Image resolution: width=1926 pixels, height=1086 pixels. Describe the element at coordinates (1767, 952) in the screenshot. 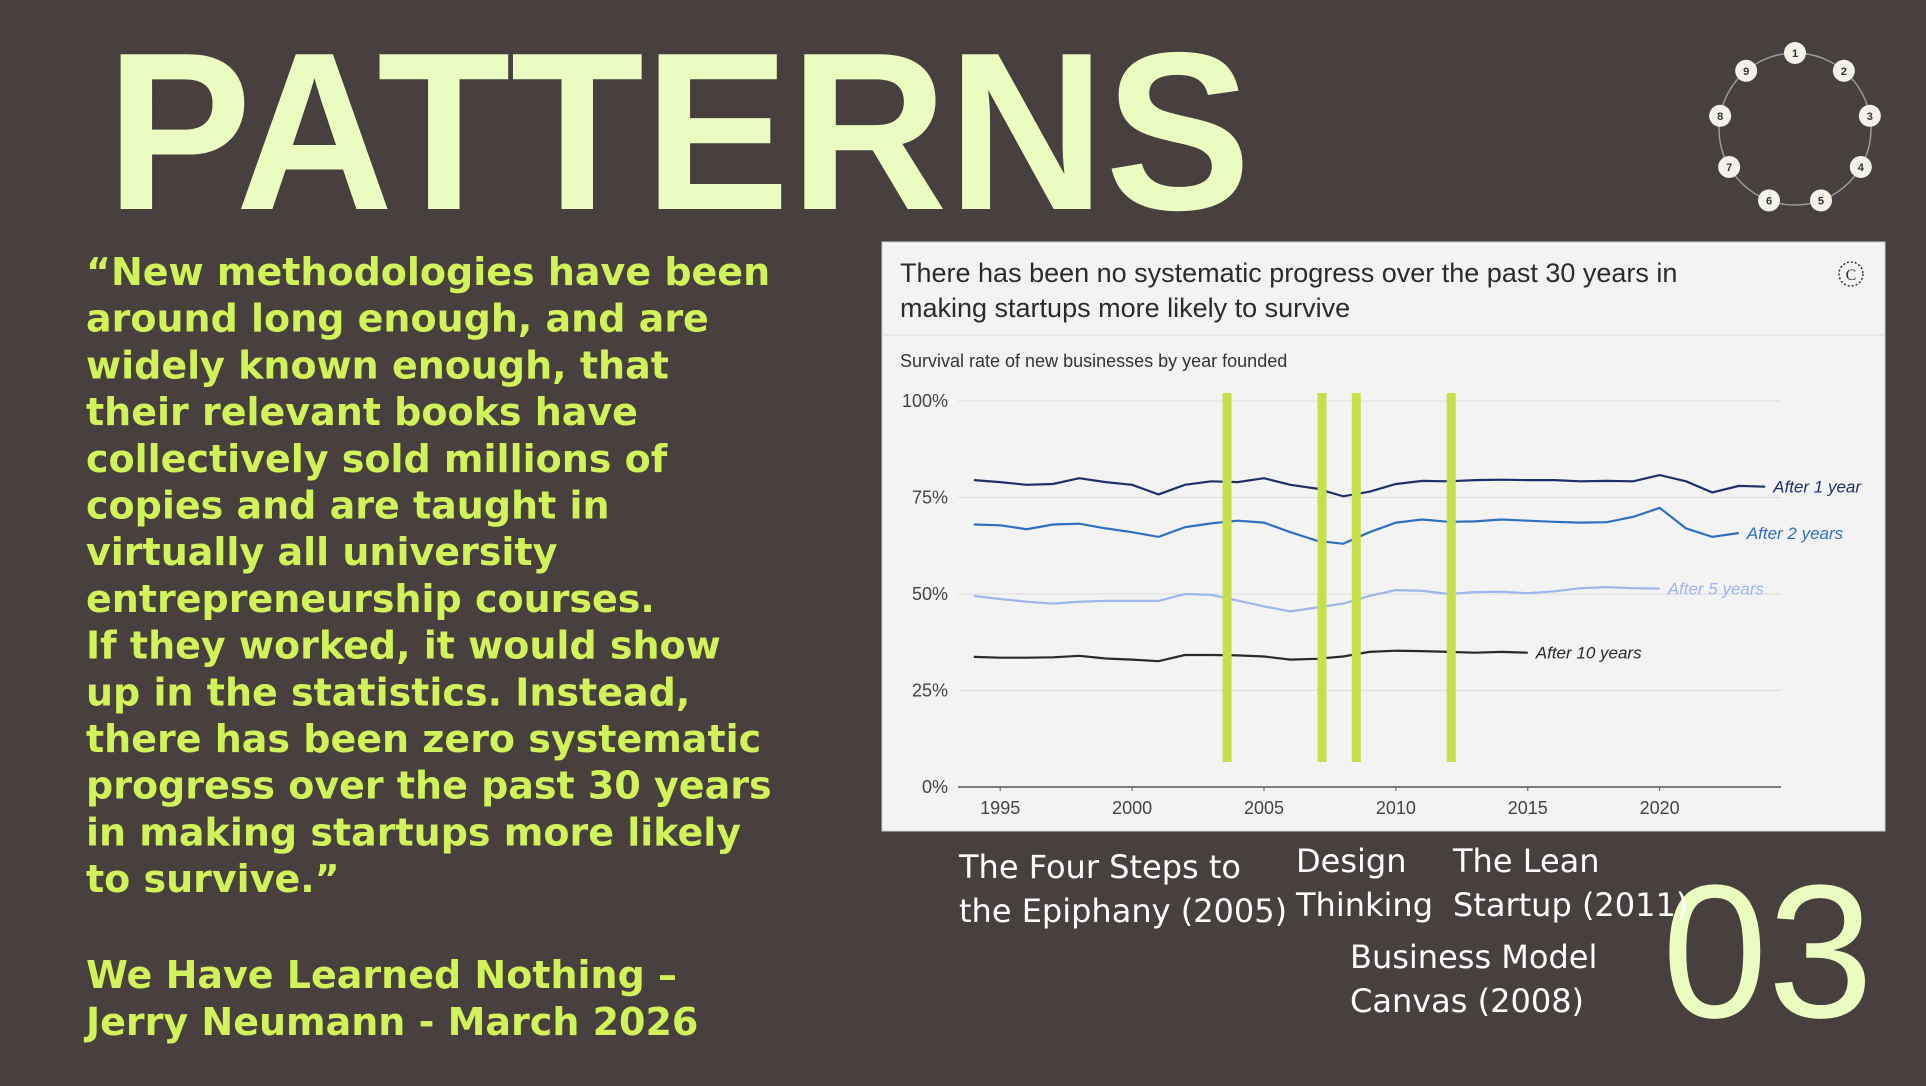

I see `page-number: 03` at that location.